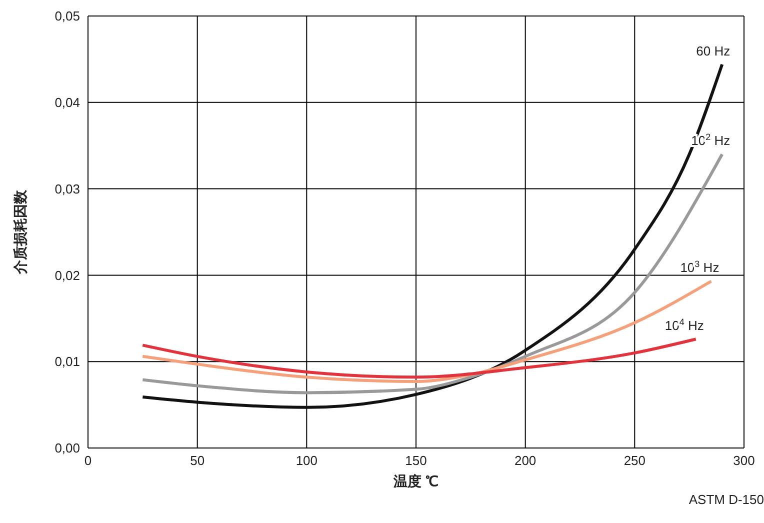 This screenshot has height=523, width=764. Describe the element at coordinates (635, 460) in the screenshot. I see `x-tick-label: 250` at that location.